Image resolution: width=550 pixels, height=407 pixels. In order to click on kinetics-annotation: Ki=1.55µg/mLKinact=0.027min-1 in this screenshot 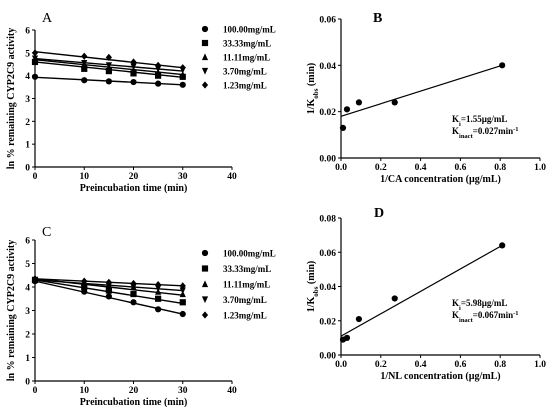, I will do `click(485, 127)`.